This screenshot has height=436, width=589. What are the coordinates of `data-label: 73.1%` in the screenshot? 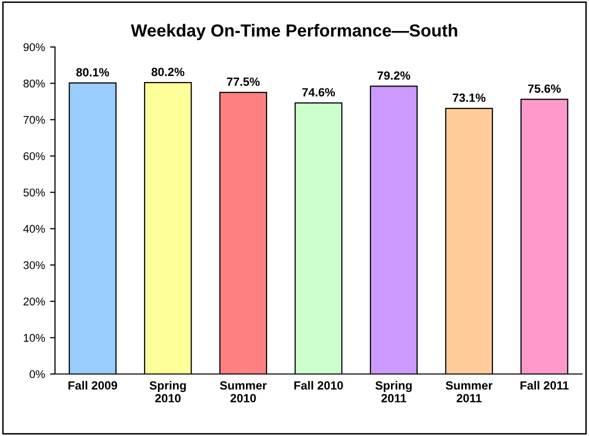 It's located at (469, 98).